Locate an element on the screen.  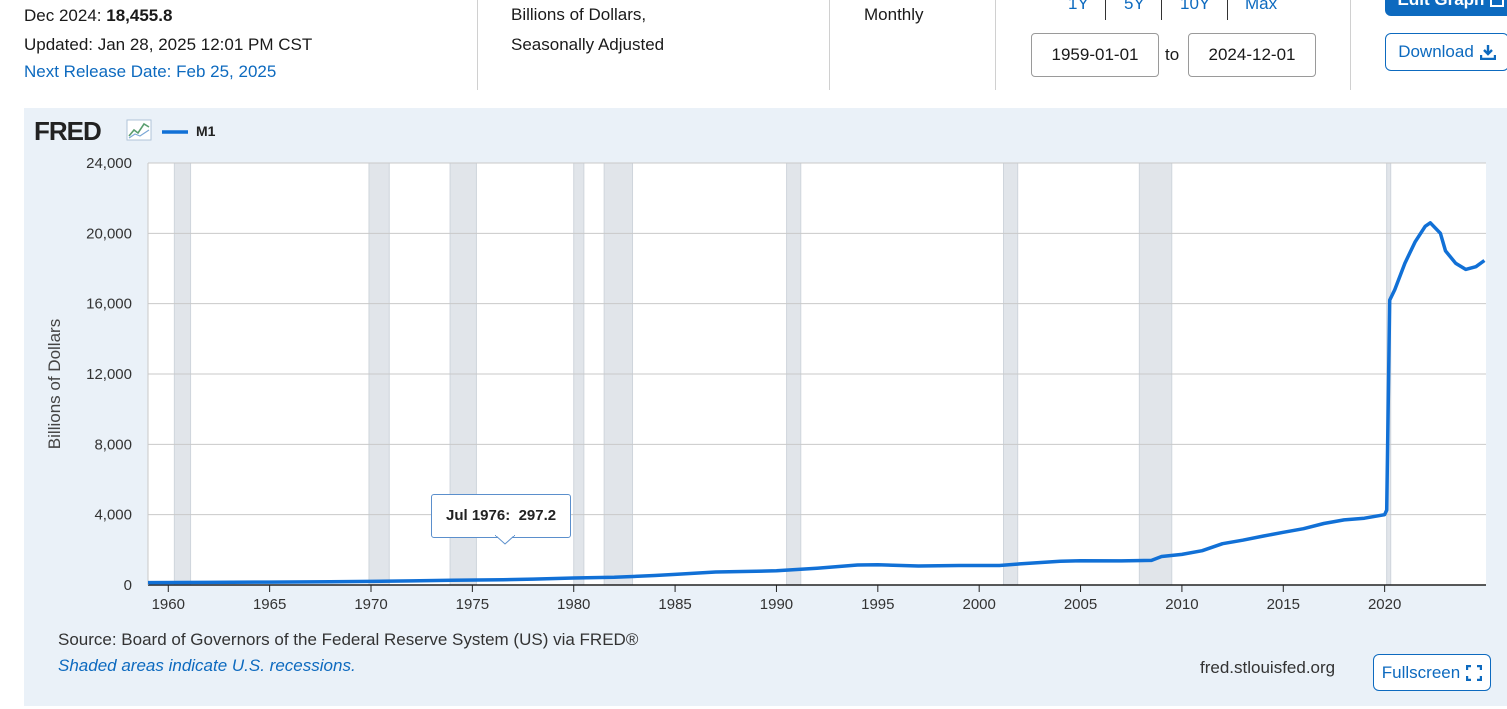
download-label: Download is located at coordinates (1436, 51).